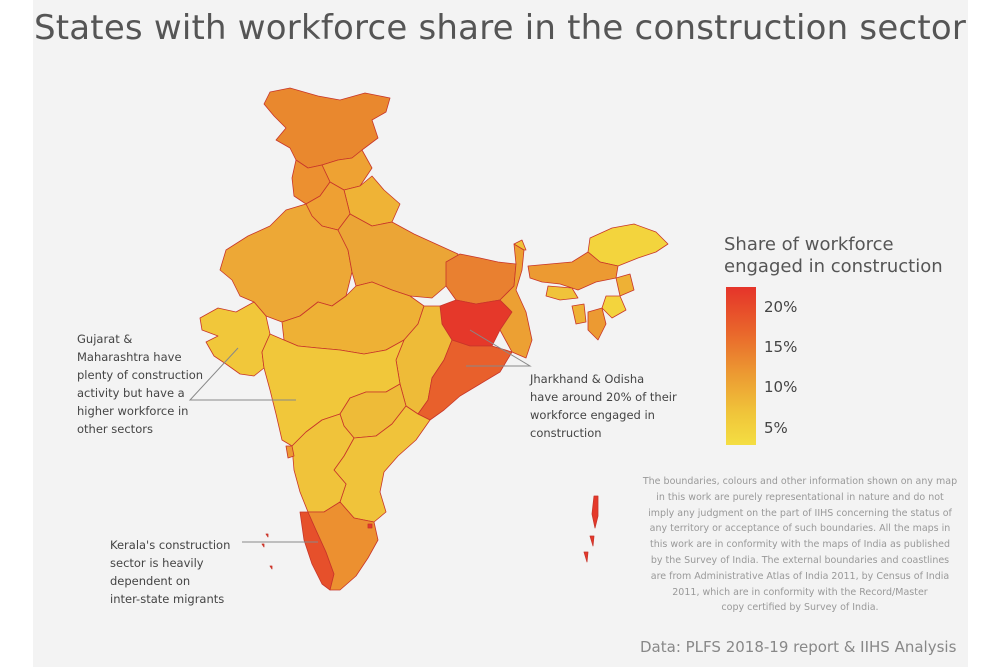 This screenshot has height=667, width=1000. Describe the element at coordinates (290, 452) in the screenshot. I see `region-goa` at that location.